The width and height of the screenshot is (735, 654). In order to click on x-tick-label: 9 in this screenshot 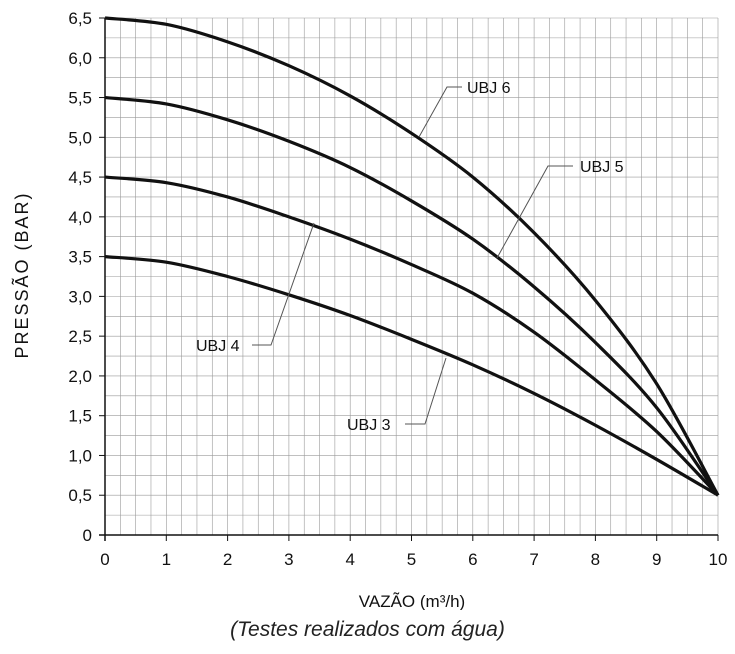, I will do `click(656, 559)`.